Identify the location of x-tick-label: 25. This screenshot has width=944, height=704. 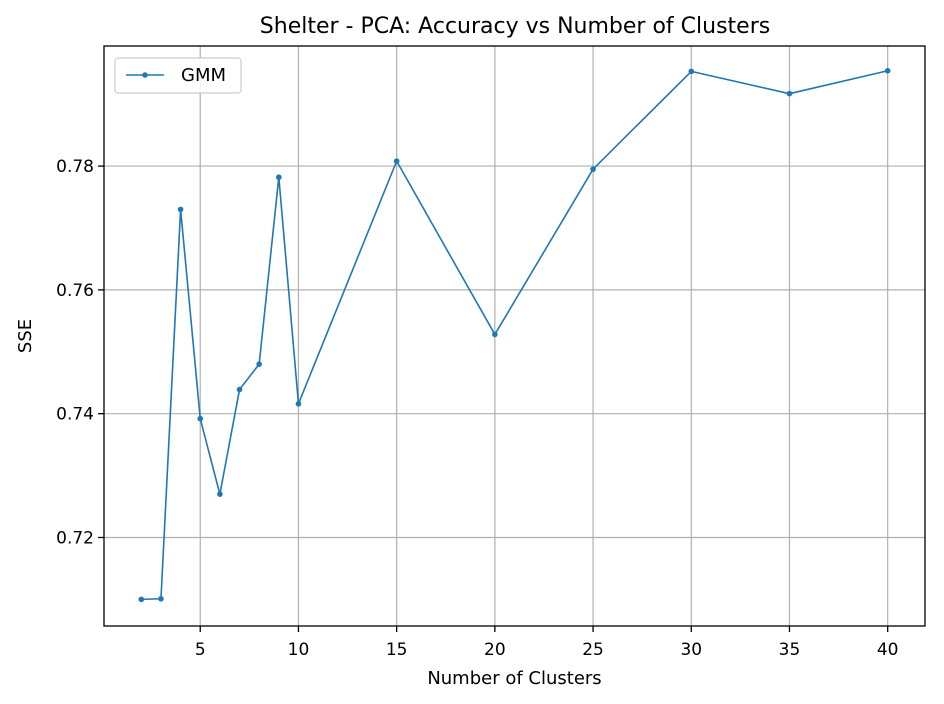
(593, 650).